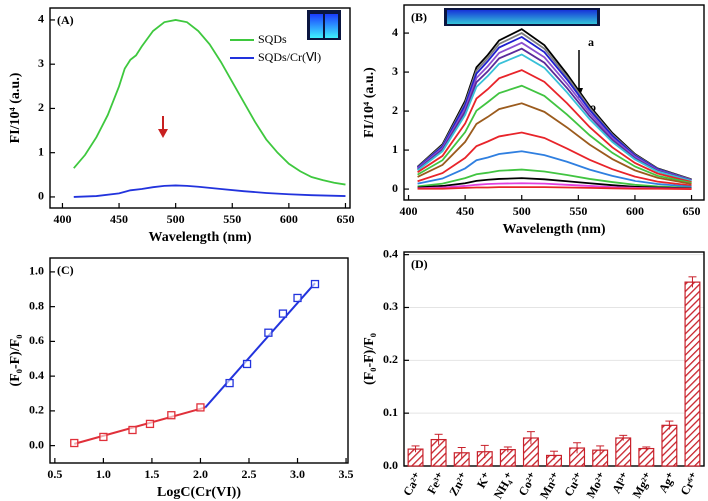 The image size is (708, 501). Describe the element at coordinates (458, 484) in the screenshot. I see `x-tick-label: Zn²⁺` at that location.